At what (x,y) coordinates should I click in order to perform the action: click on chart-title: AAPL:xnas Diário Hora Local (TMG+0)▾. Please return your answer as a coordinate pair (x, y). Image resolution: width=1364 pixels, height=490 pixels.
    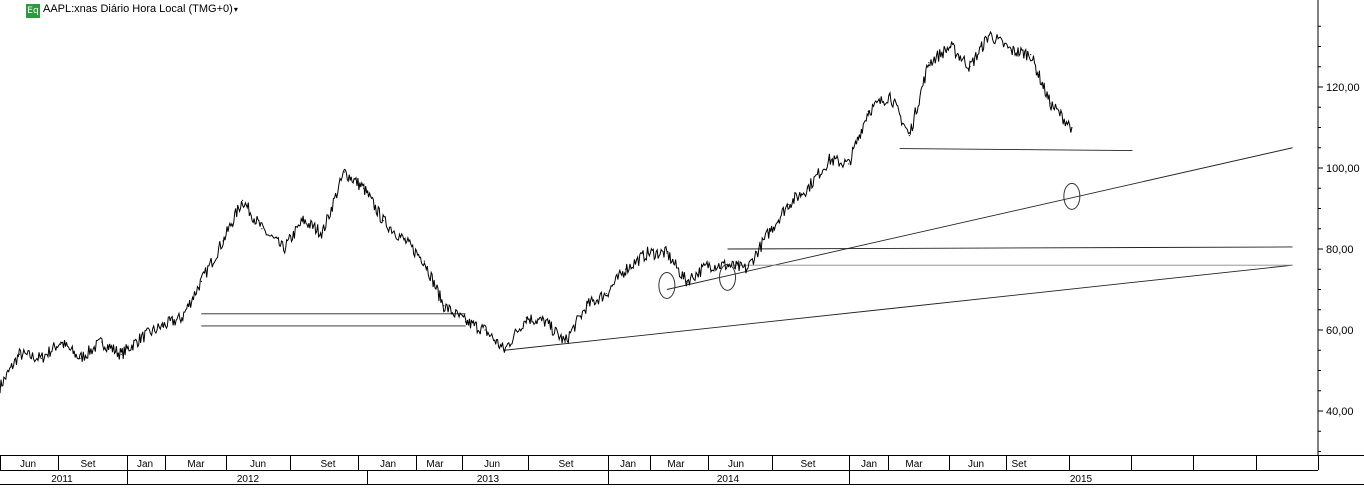
    Looking at the image, I should click on (140, 9).